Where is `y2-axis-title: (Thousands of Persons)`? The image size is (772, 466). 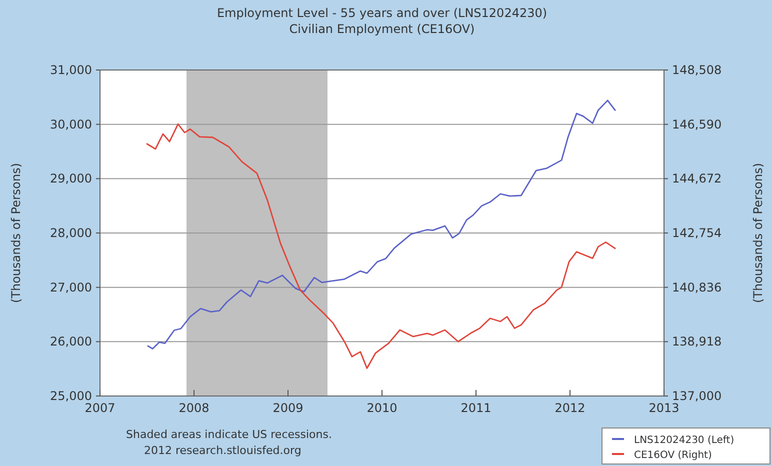
y2-axis-title: (Thousands of Persons) is located at coordinates (758, 233).